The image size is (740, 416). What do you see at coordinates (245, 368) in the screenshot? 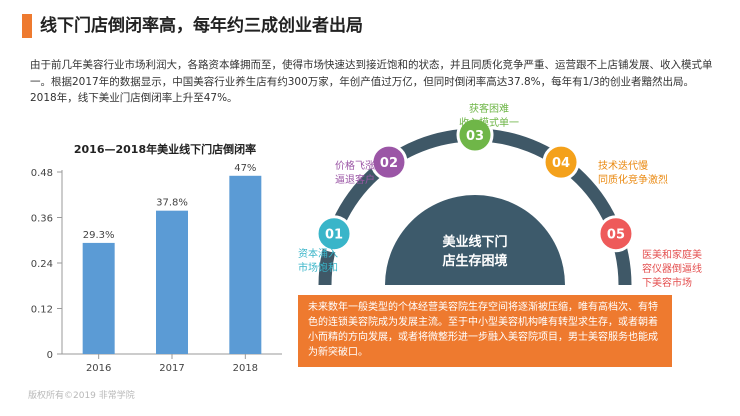
I see `x-tick-label-2018: 2018` at bounding box center [245, 368].